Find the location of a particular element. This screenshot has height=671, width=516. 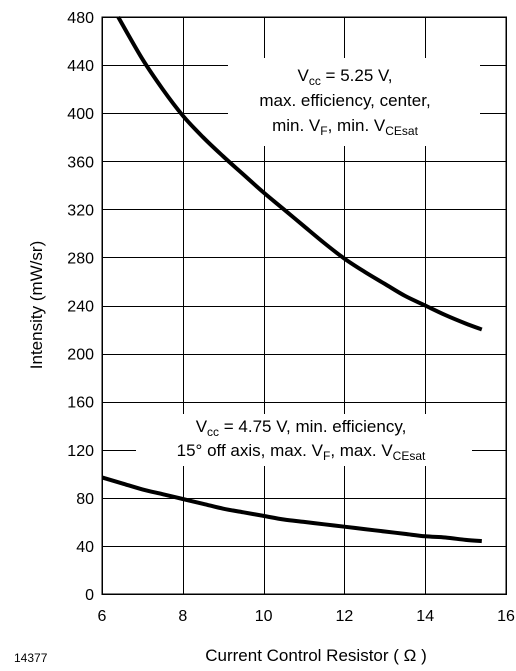

y-axis-label: Intensity (mW/sr) is located at coordinates (36, 305).